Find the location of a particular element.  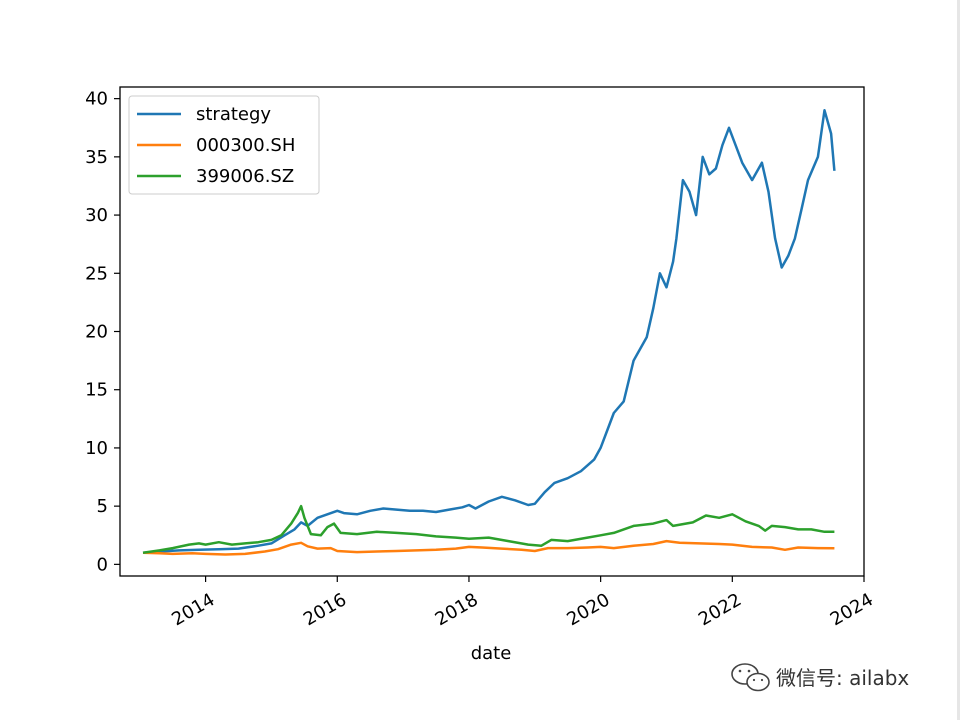

y-tick-label: 15 is located at coordinates (96, 390).